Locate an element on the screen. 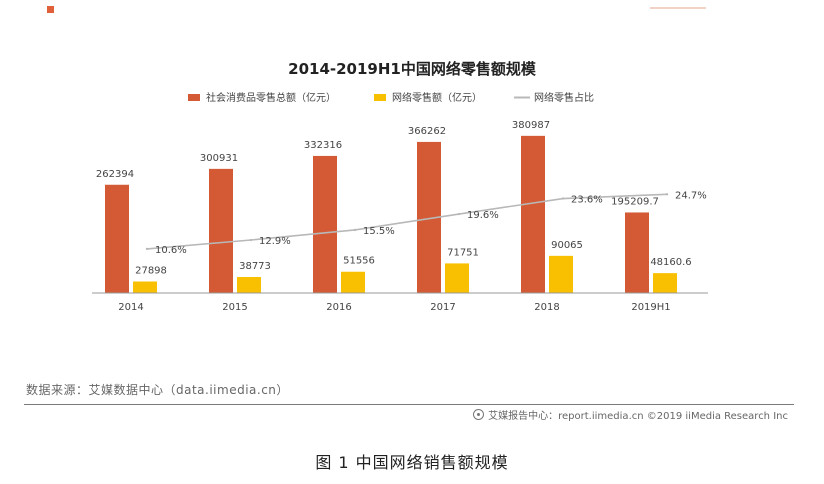 Image resolution: width=824 pixels, height=484 pixels. share-point-2014 is located at coordinates (147, 249).